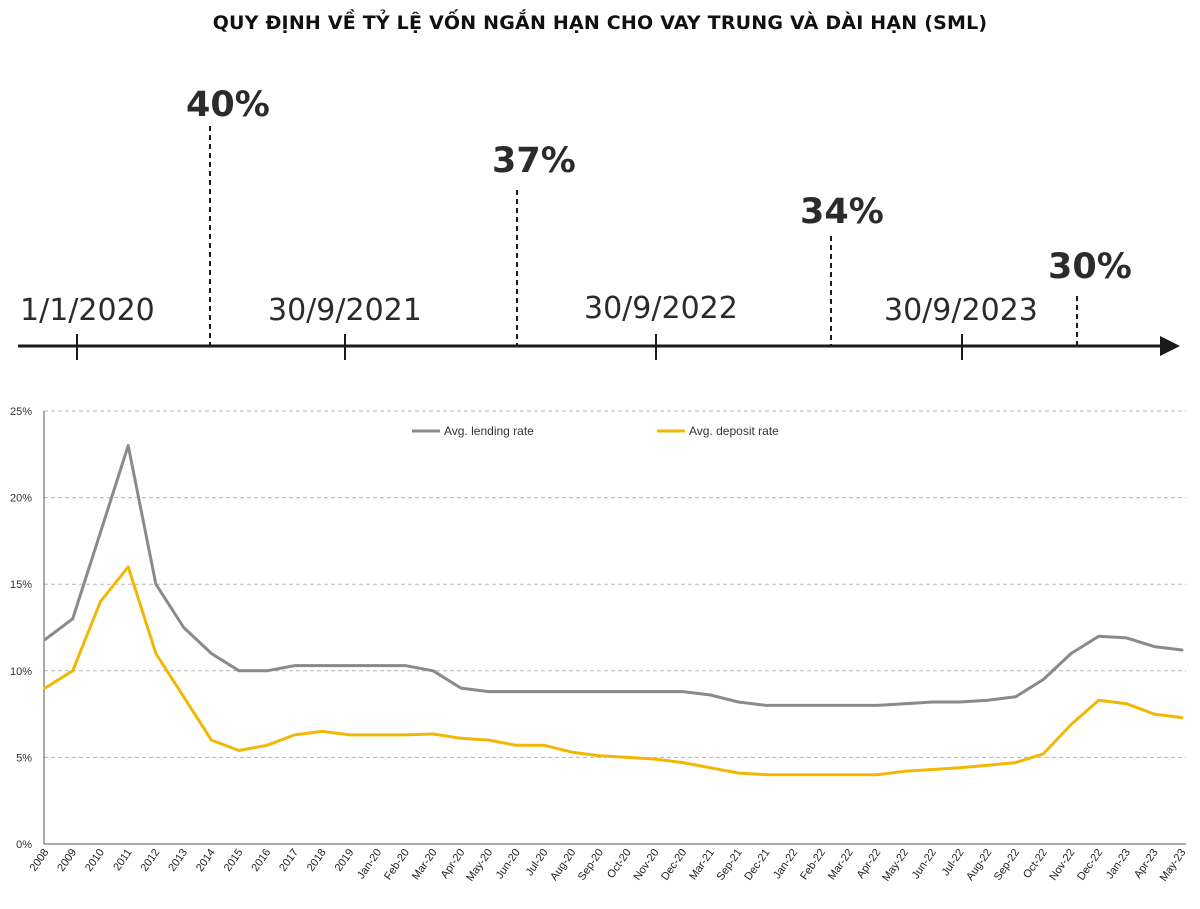 The height and width of the screenshot is (909, 1200). What do you see at coordinates (1118, 864) in the screenshot?
I see `x-tick-label: Jan-23` at bounding box center [1118, 864].